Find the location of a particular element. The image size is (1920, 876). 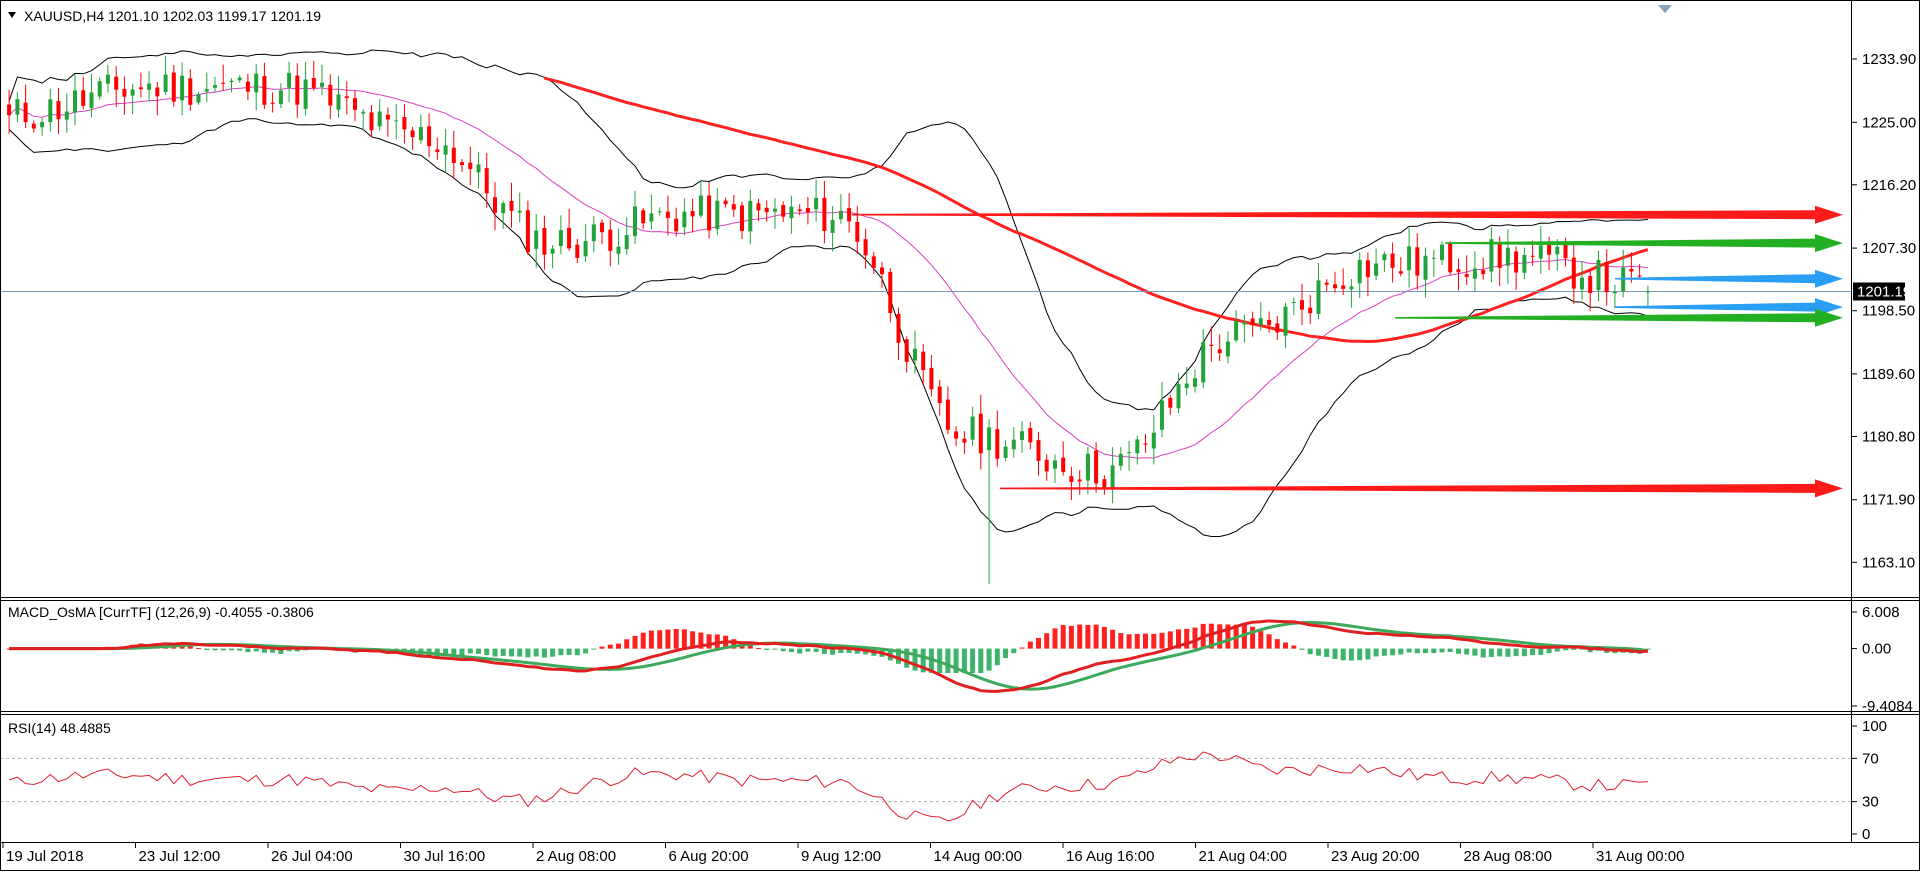

triangle-down-icon is located at coordinates (12, 15).